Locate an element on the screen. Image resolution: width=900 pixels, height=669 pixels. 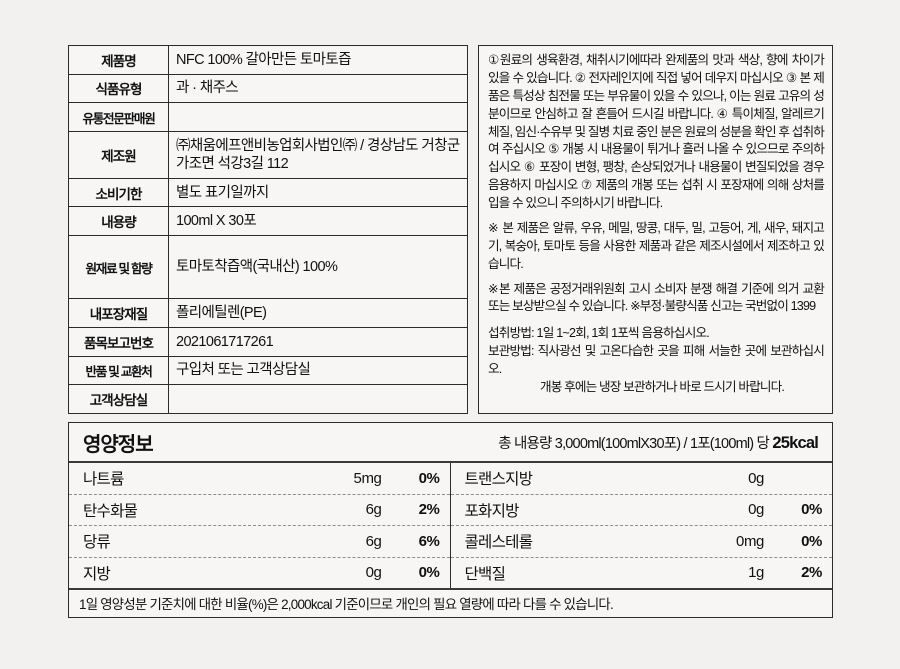
nutrient-name: 나트륨 is located at coordinates (103, 480).